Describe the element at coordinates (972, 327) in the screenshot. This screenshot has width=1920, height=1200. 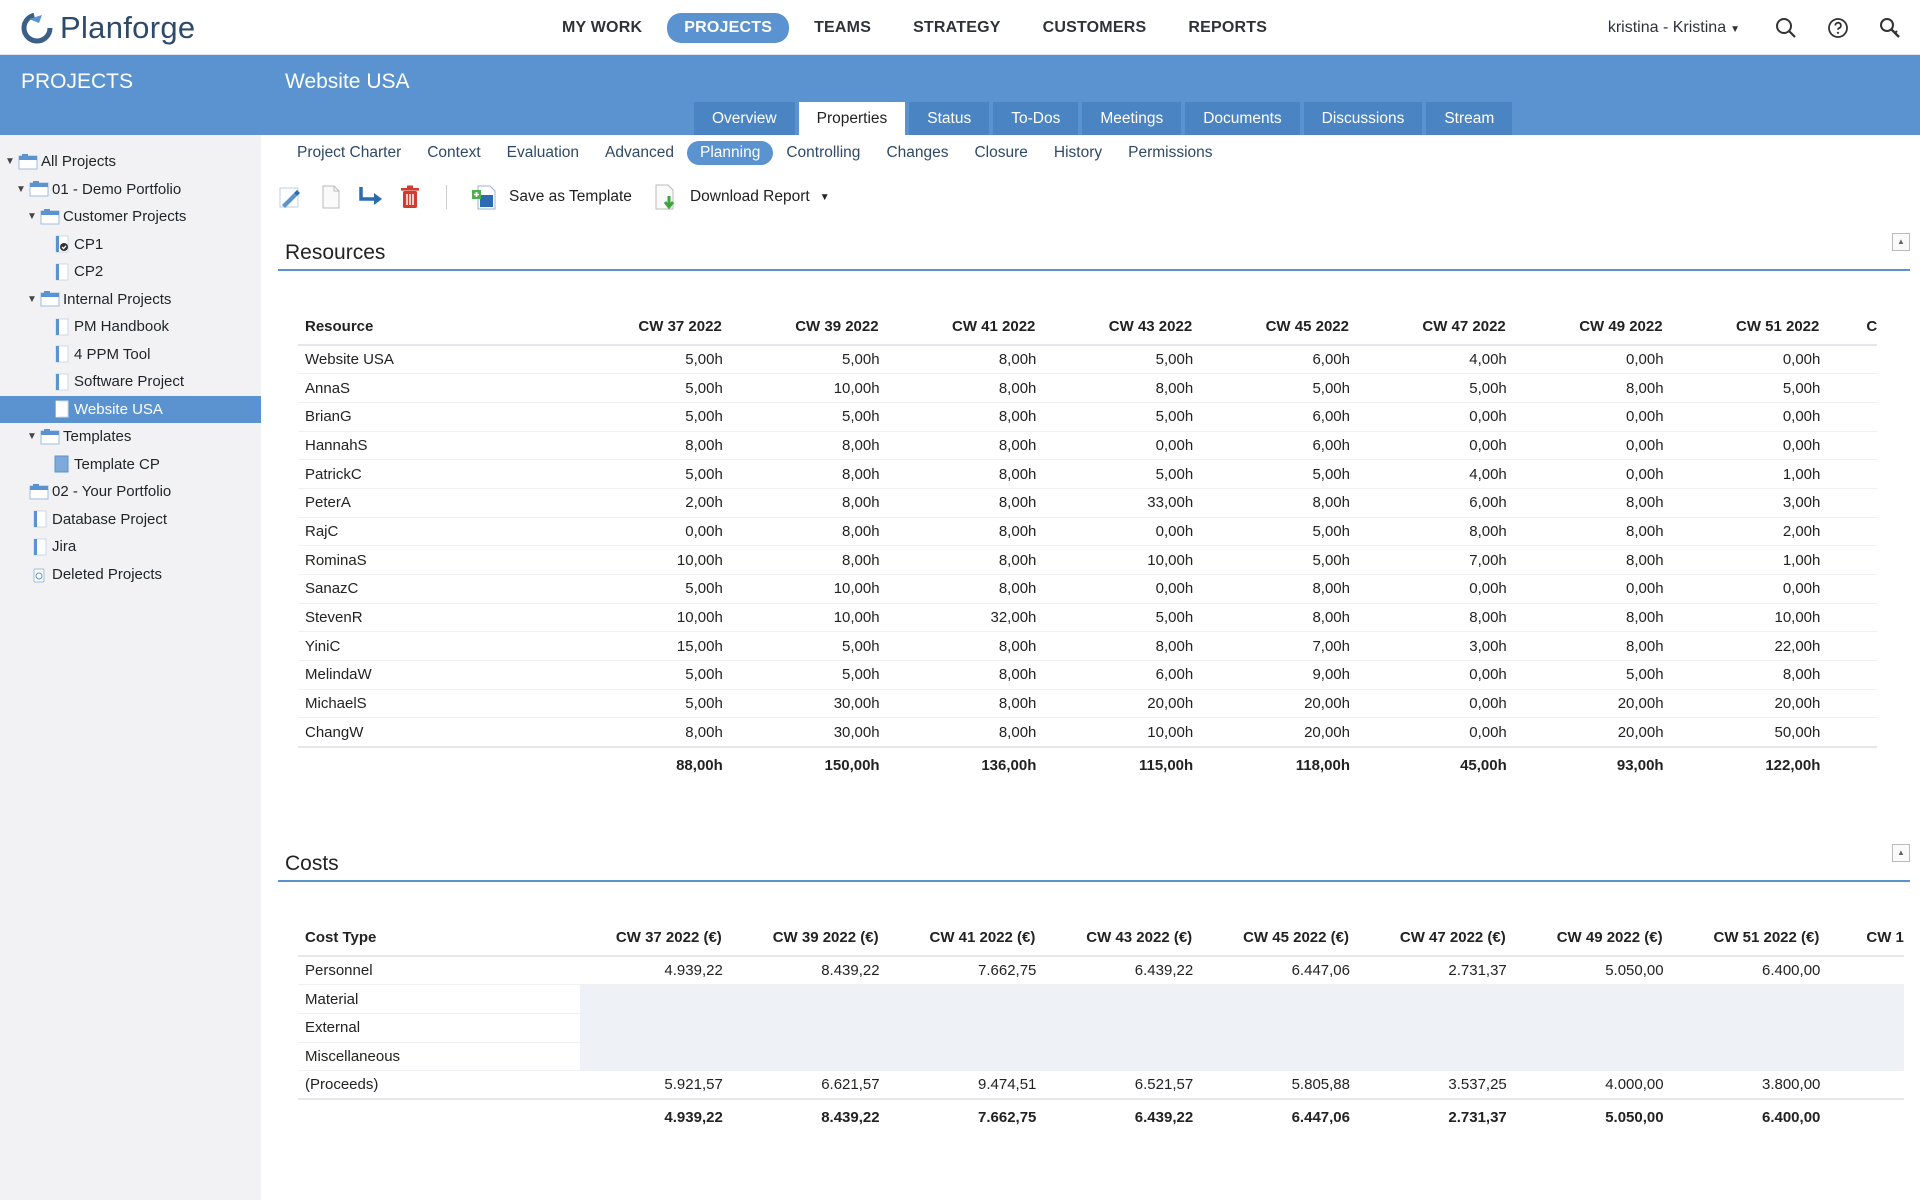
I see `column-header: CW 41 2022` at that location.